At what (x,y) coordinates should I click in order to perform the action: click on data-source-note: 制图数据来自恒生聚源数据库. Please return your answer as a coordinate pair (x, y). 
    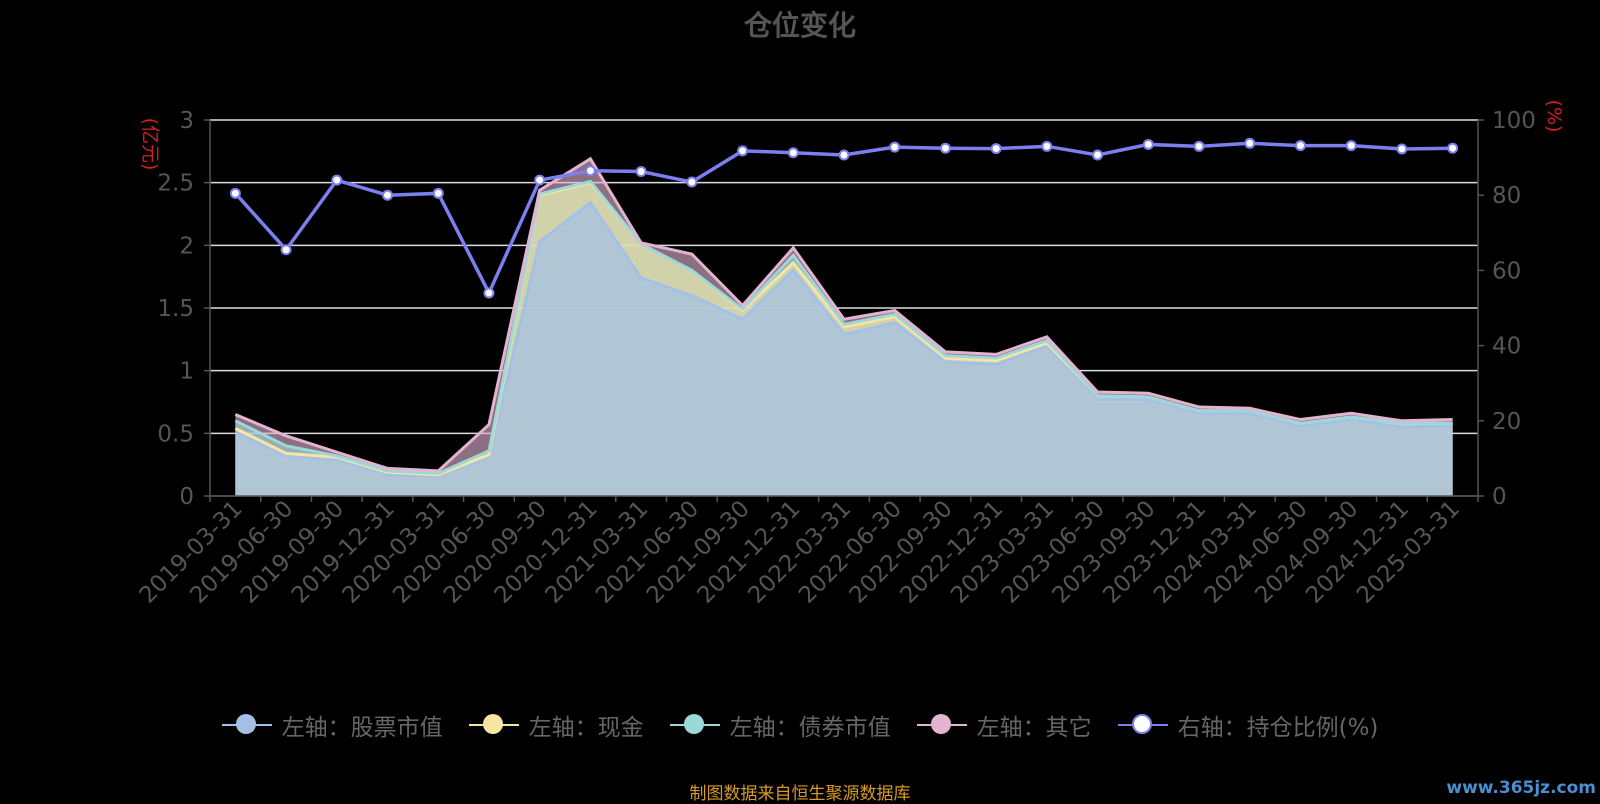
    Looking at the image, I should click on (800, 794).